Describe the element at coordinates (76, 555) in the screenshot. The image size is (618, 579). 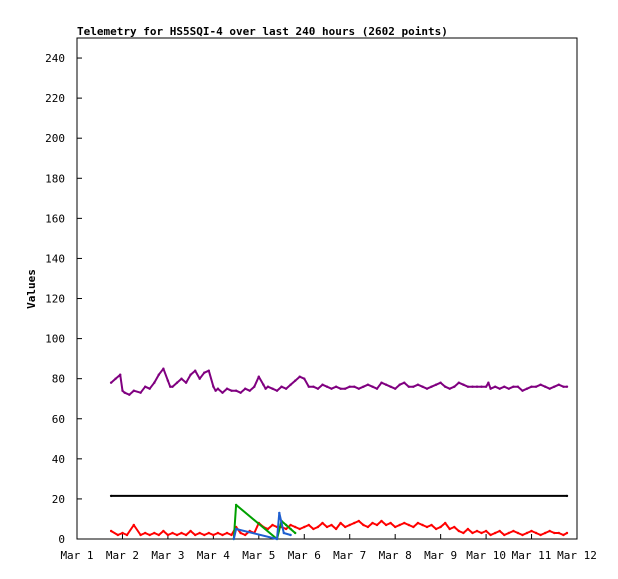
I see `x-tick-label: Mar 1` at that location.